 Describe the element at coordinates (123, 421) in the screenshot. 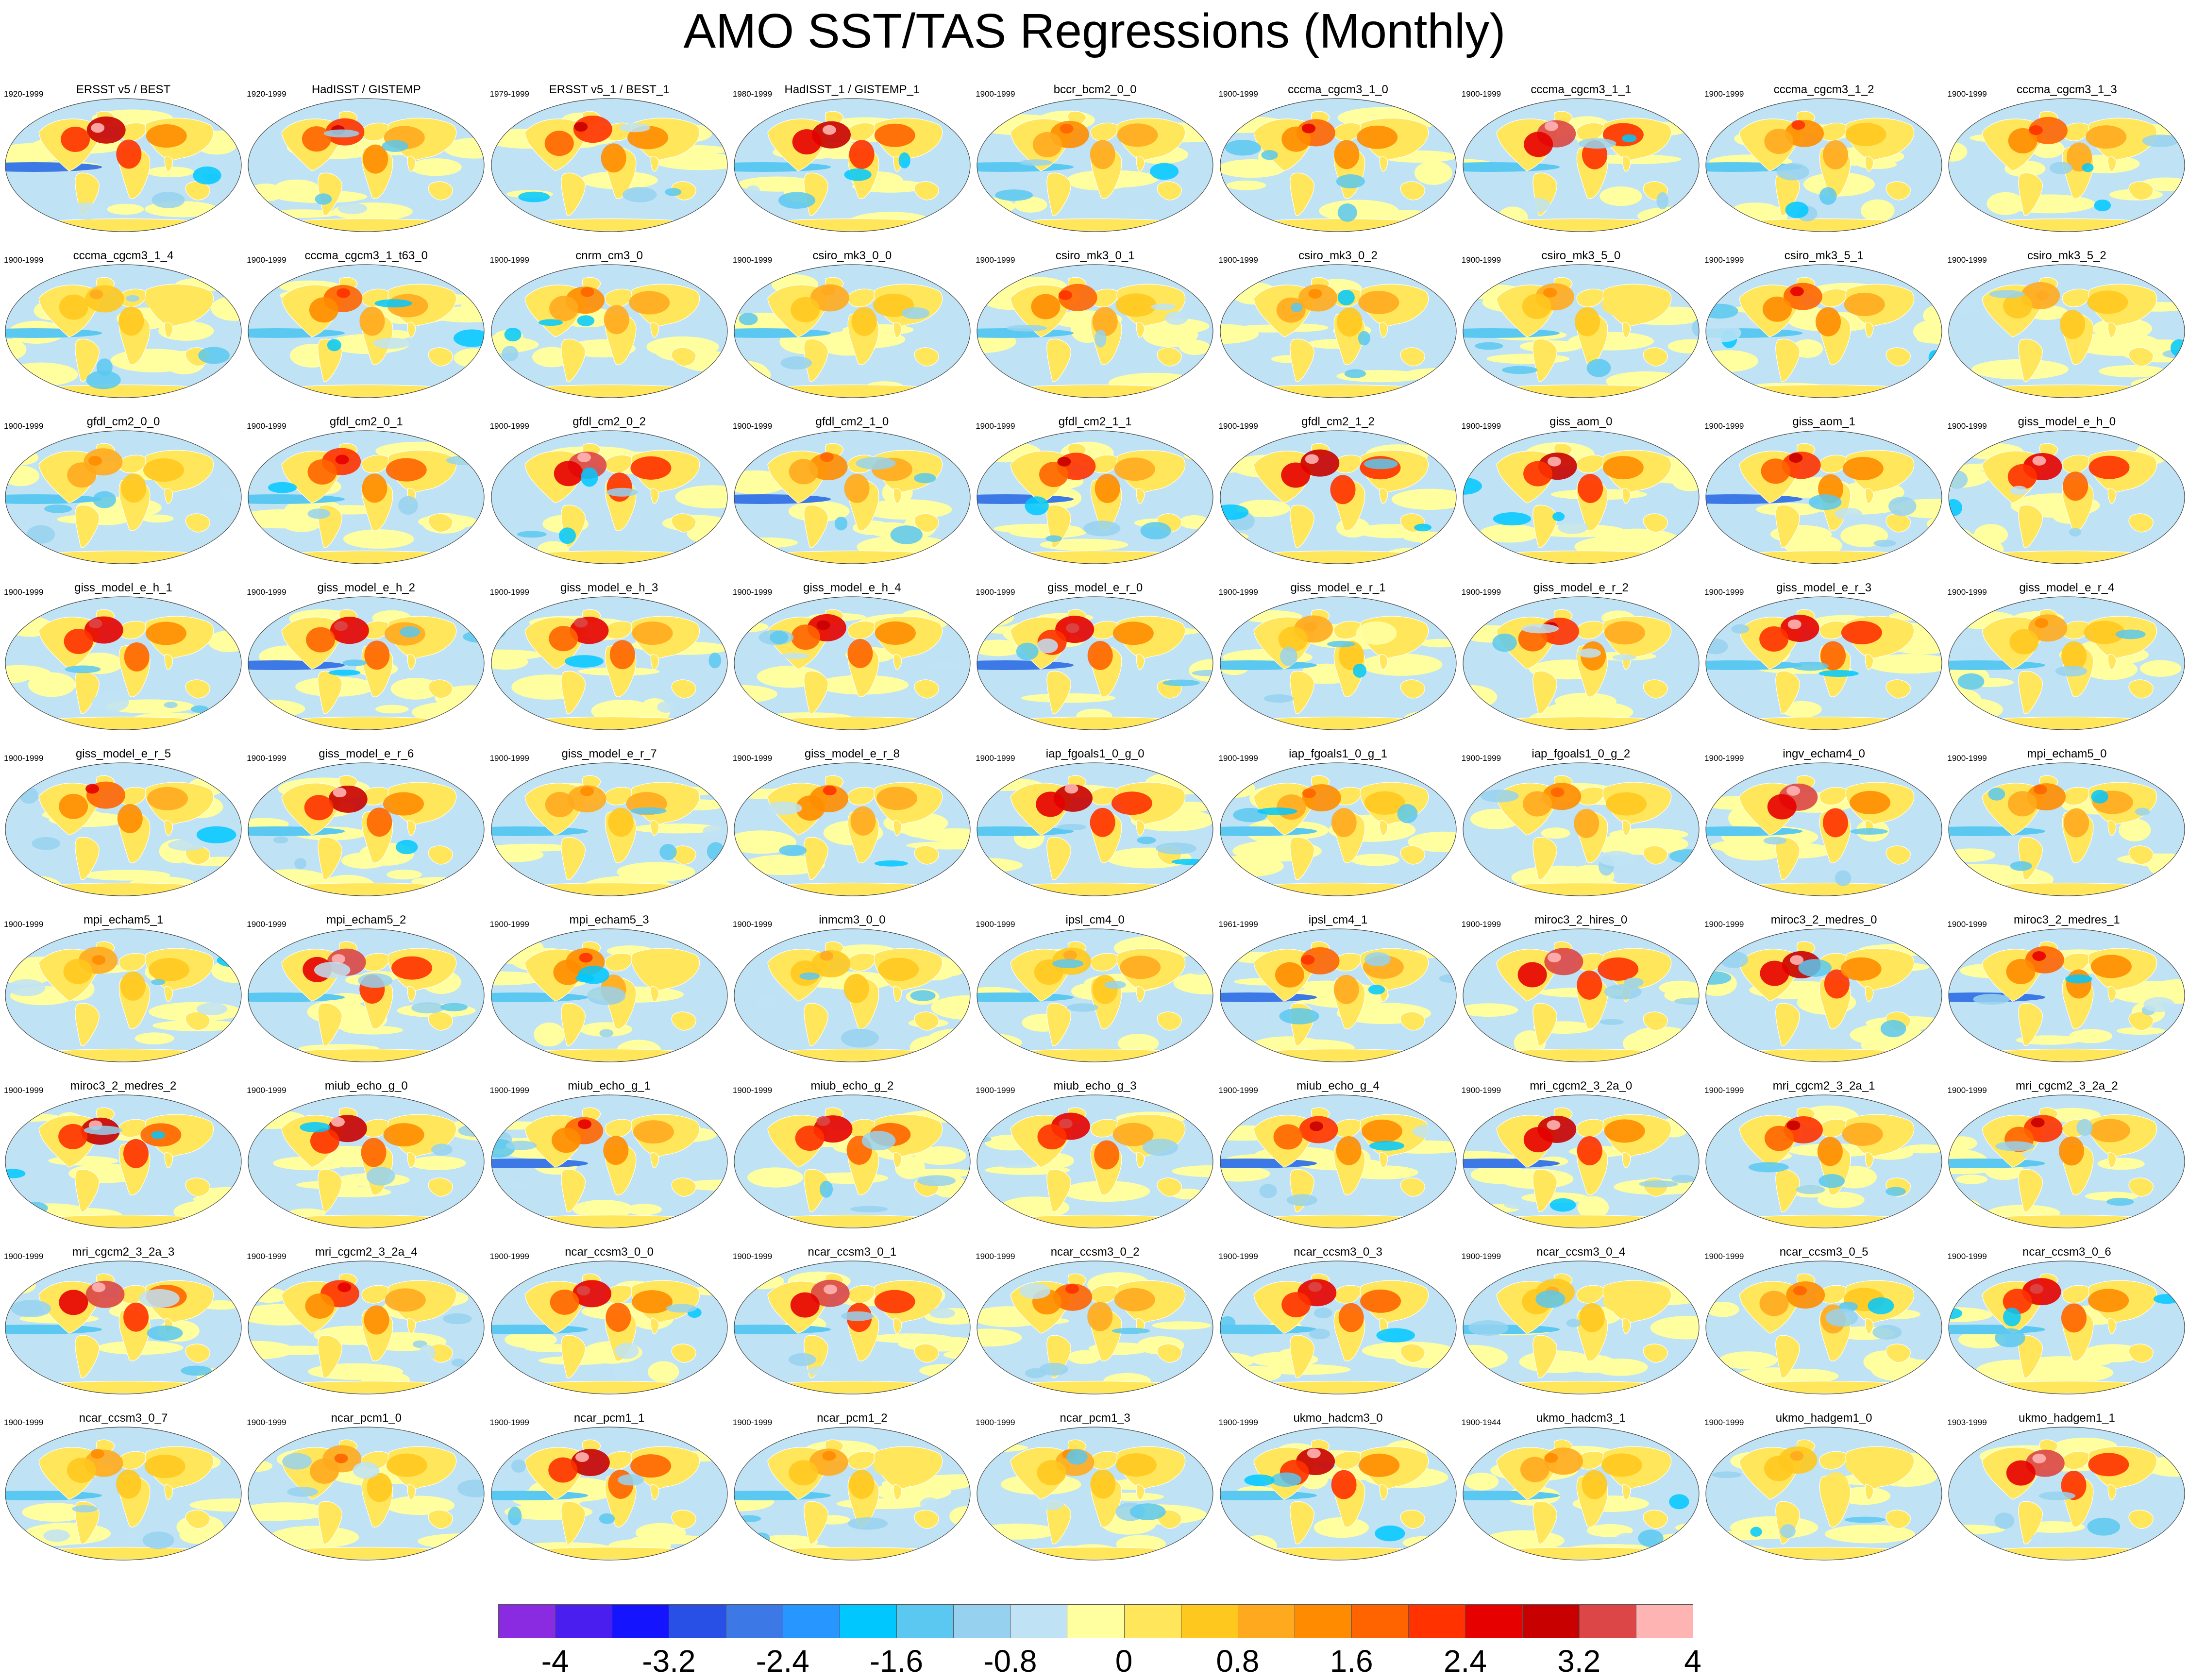

I see `panel-title: gfdl_cm2_0_0` at that location.